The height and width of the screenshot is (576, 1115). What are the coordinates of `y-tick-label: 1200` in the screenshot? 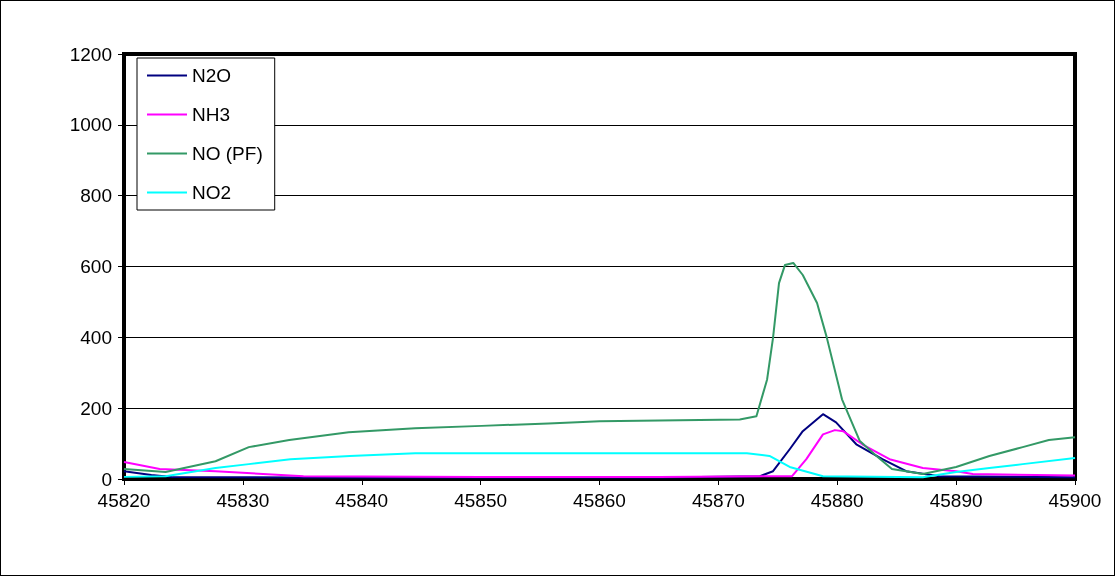 It's located at (90, 54).